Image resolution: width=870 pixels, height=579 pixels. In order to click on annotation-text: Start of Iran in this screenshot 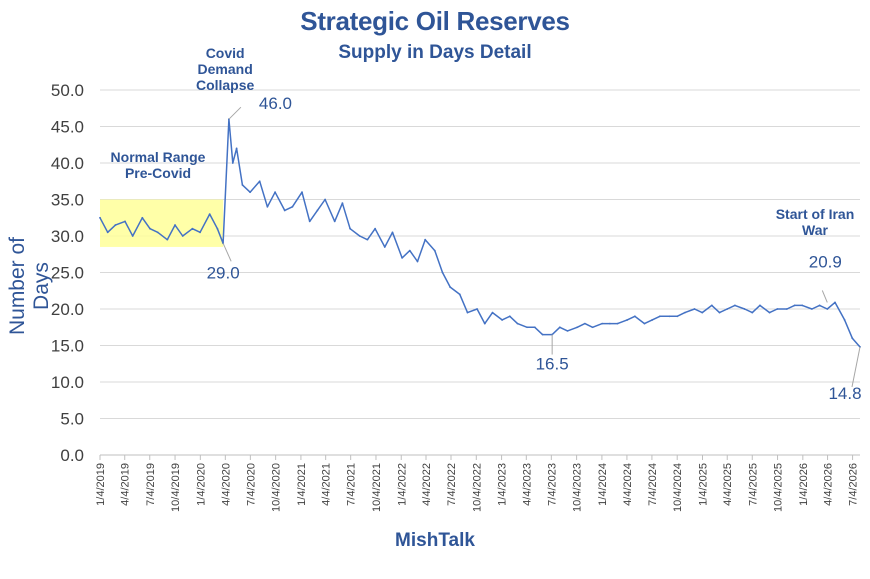, I will do `click(815, 214)`.